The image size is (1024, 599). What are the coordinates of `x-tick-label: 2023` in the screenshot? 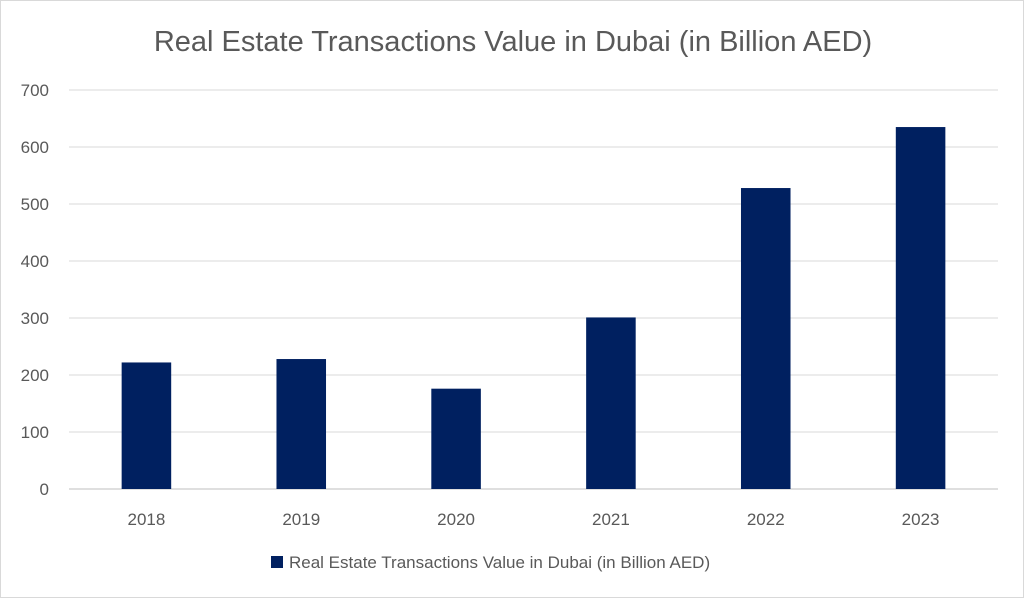 It's located at (921, 519).